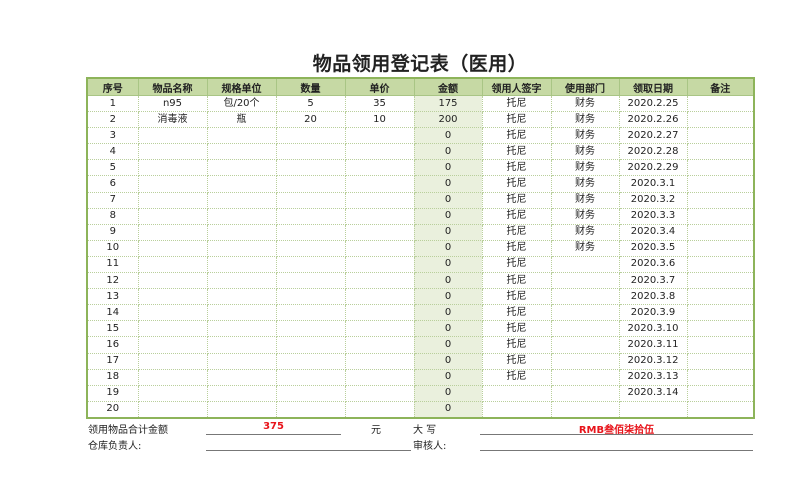 This screenshot has width=800, height=500. Describe the element at coordinates (112, 184) in the screenshot. I see `table-cell: 6` at that location.